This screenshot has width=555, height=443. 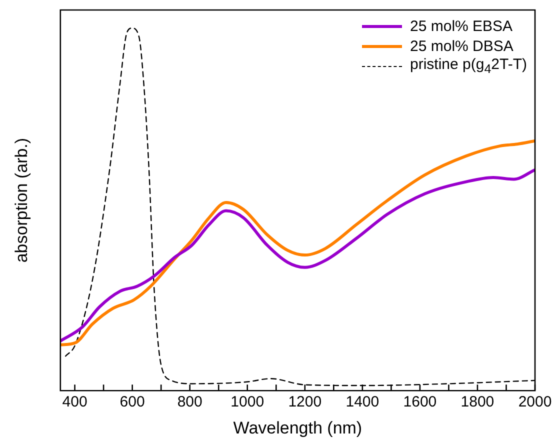 What do you see at coordinates (305, 402) in the screenshot?
I see `x-tick-label: 1200` at bounding box center [305, 402].